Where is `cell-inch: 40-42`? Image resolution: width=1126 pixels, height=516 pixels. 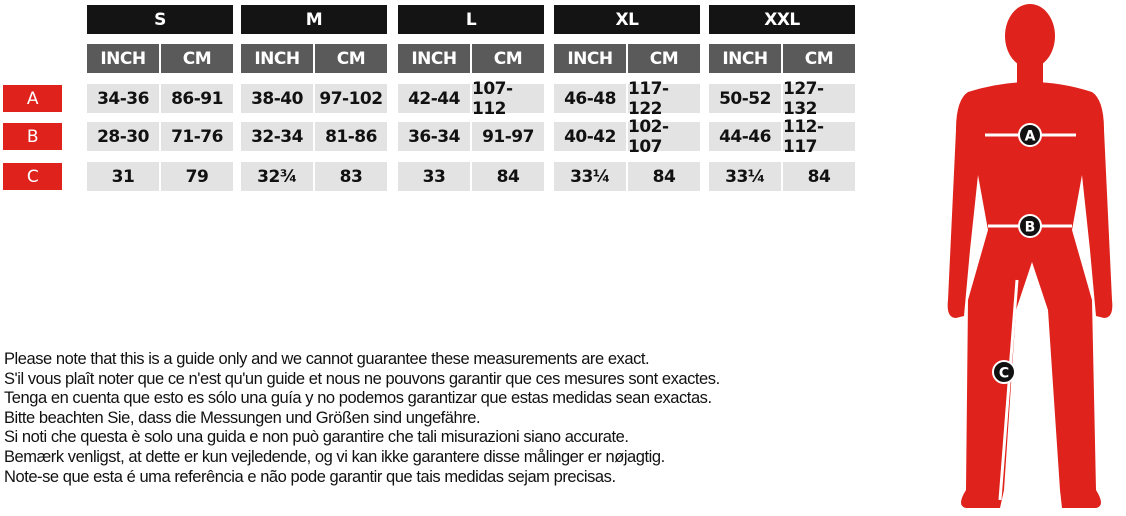 cell-inch: 40-42 is located at coordinates (590, 136).